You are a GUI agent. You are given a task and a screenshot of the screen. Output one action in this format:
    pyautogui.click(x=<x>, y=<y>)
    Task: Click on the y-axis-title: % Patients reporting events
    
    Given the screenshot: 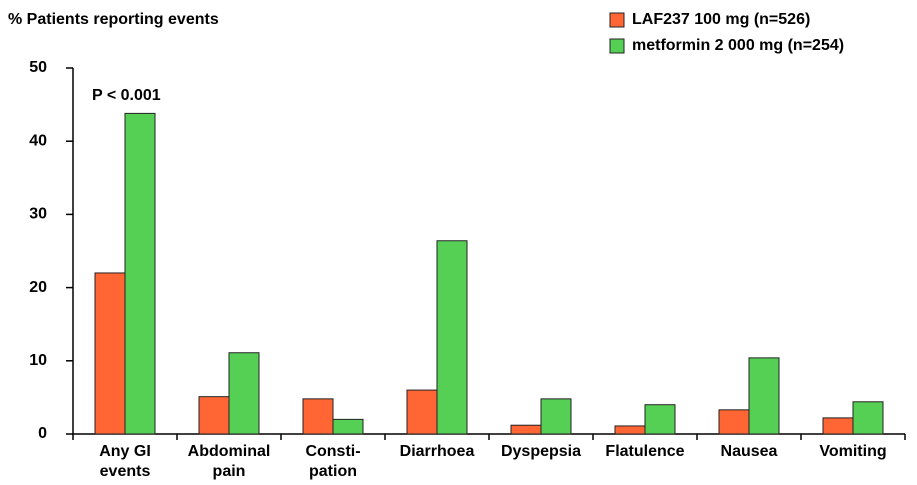 What is the action you would take?
    pyautogui.click(x=113, y=19)
    